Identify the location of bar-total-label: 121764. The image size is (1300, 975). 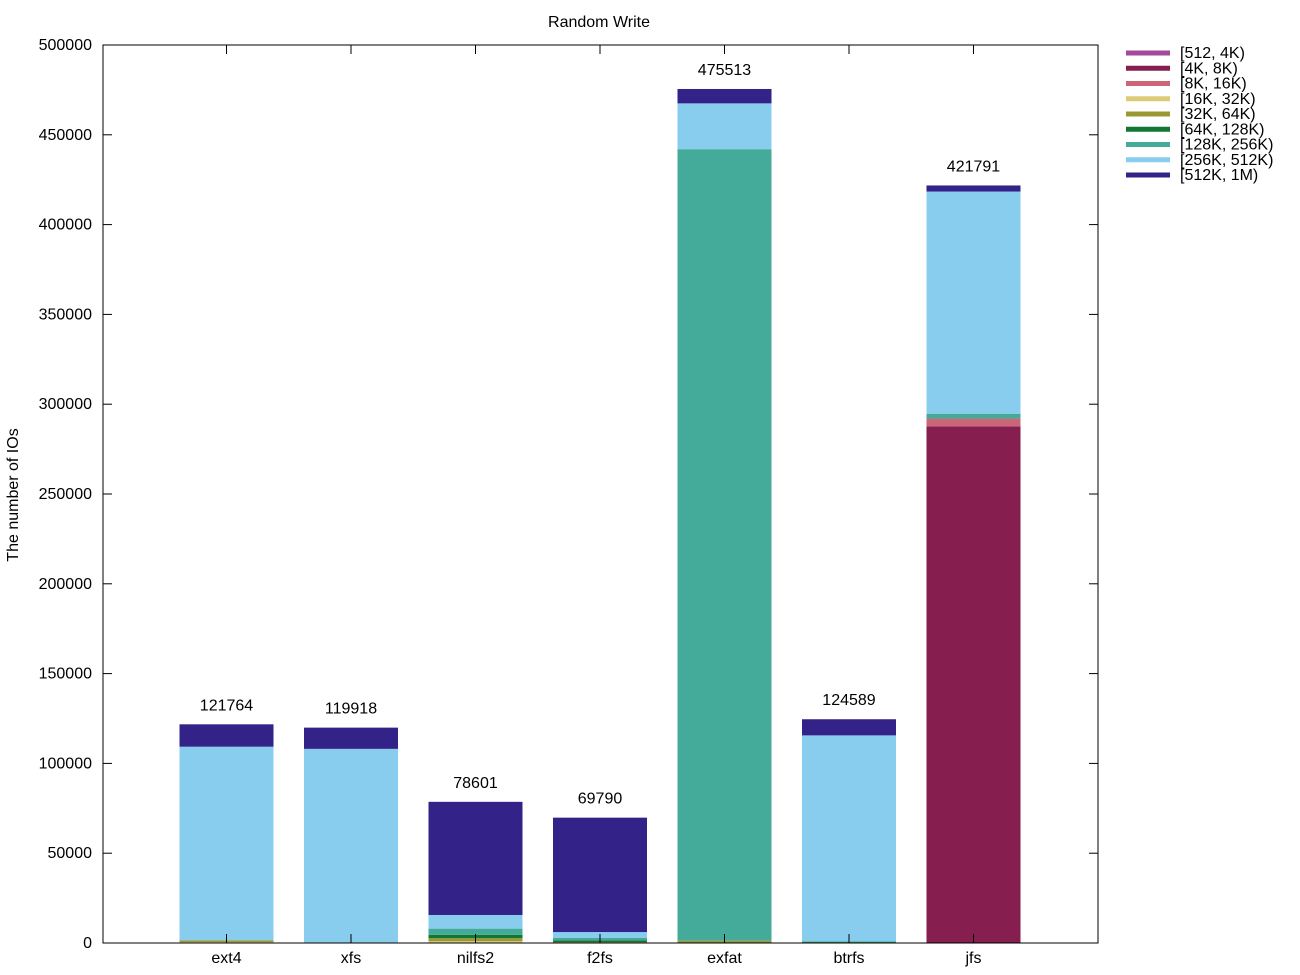
(226, 705).